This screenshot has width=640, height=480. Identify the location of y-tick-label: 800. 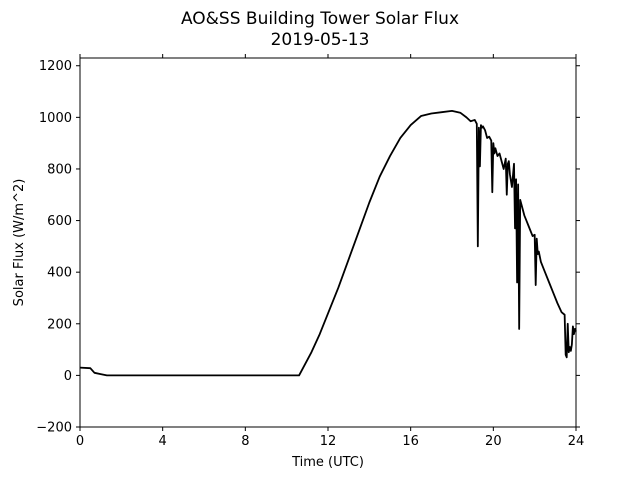
(59, 169).